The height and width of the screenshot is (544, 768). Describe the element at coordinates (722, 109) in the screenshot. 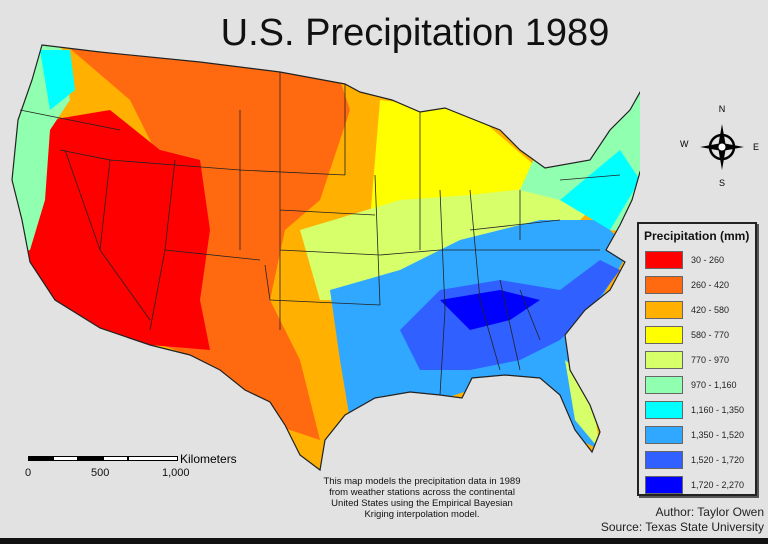

I see `compass-n: N` at that location.